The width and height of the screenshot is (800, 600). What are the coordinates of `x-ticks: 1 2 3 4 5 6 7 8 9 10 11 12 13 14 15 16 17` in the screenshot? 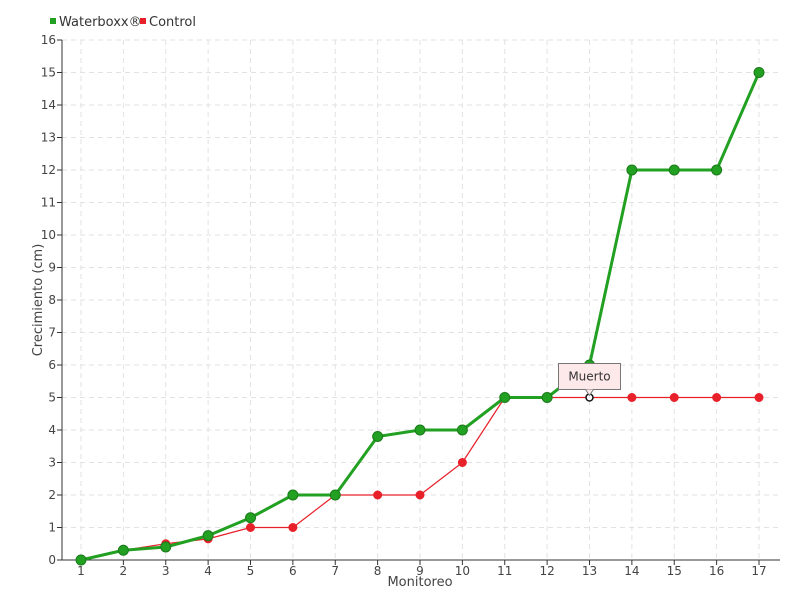 It's located at (422, 569).